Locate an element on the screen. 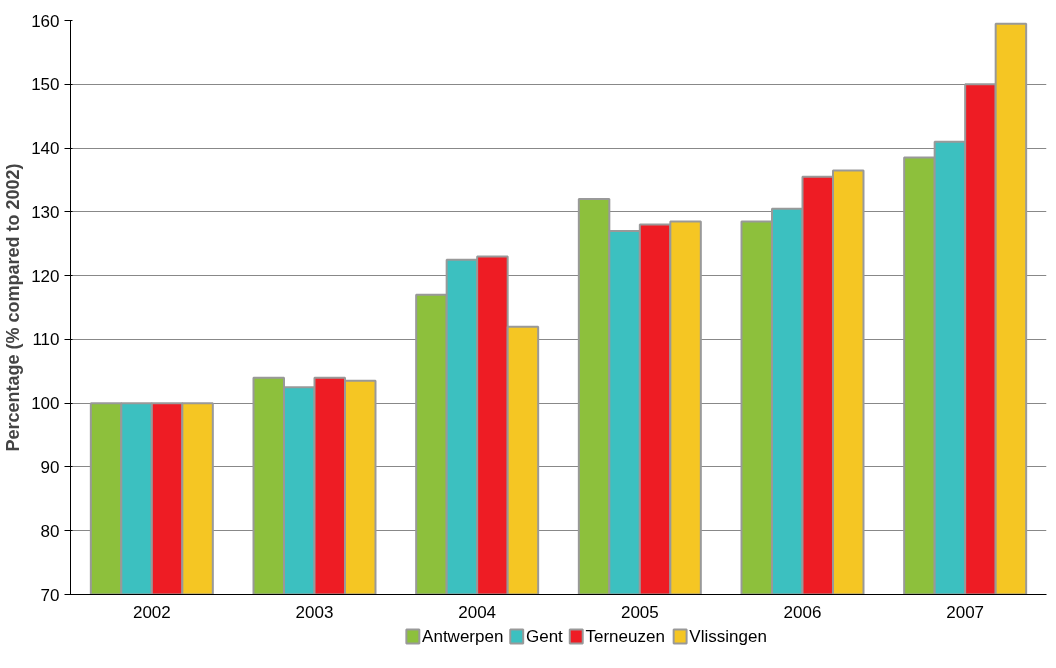  y-tick-label: 140 is located at coordinates (45, 149).